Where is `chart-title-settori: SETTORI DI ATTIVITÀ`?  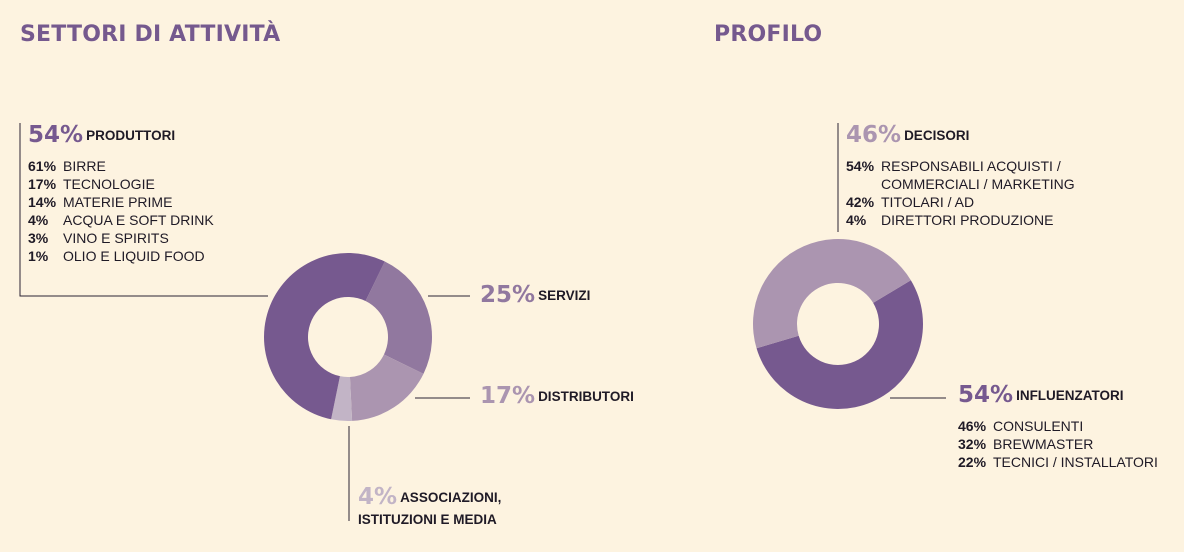
chart-title-settori: SETTORI DI ATTIVITÀ is located at coordinates (150, 34).